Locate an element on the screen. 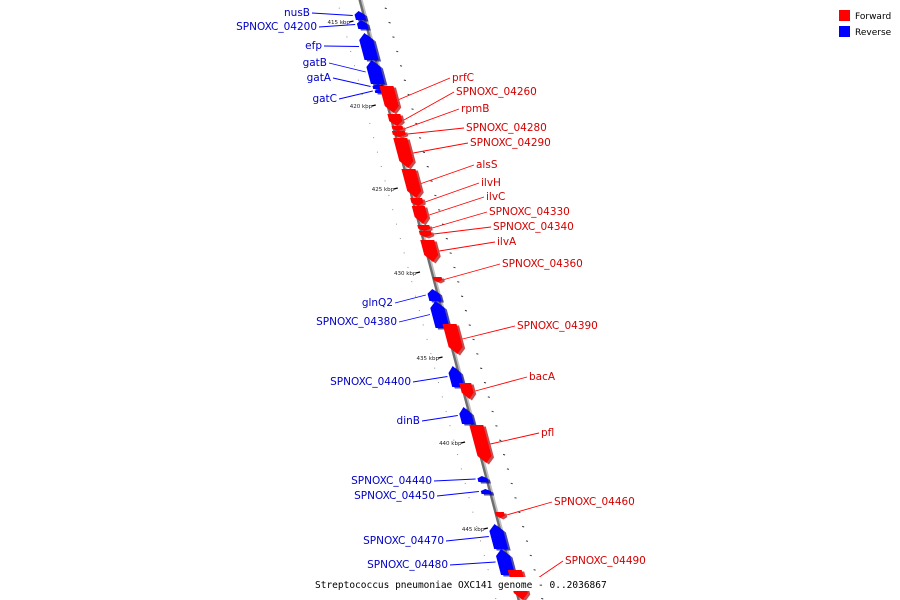  gene-label-gata: gatA is located at coordinates (319, 78).